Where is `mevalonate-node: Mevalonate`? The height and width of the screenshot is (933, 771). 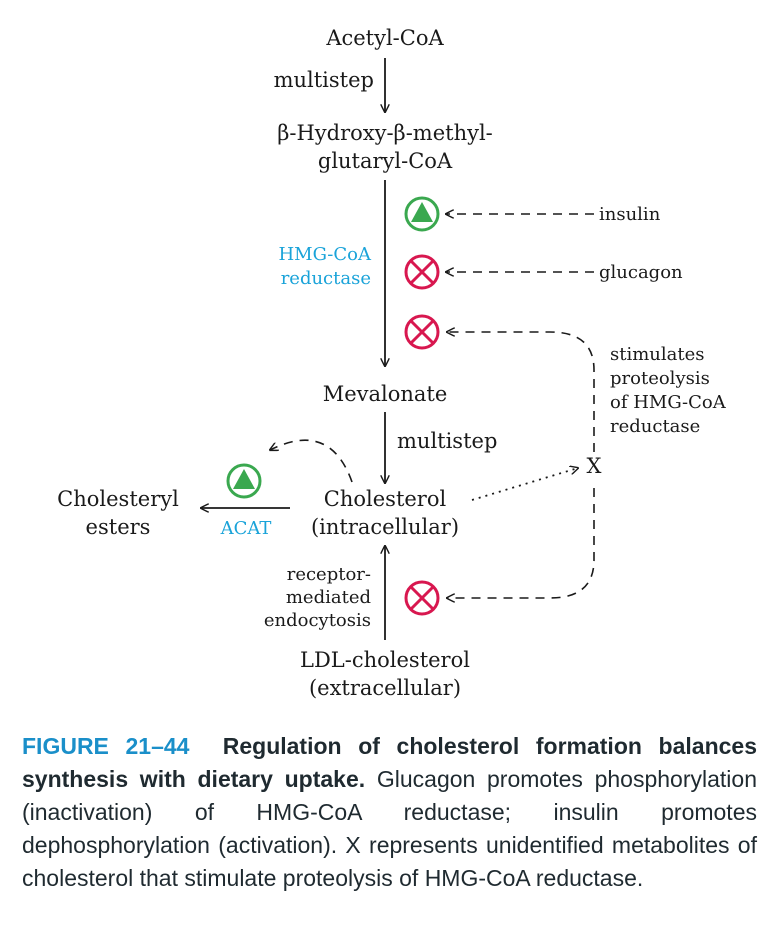 mevalonate-node: Mevalonate is located at coordinates (385, 394).